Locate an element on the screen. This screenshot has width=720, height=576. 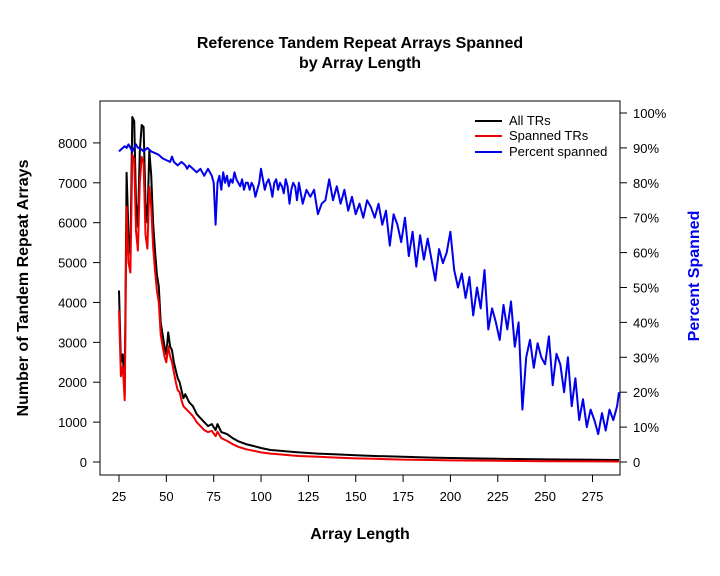
x-tick-label-25: 25 is located at coordinates (119, 496).